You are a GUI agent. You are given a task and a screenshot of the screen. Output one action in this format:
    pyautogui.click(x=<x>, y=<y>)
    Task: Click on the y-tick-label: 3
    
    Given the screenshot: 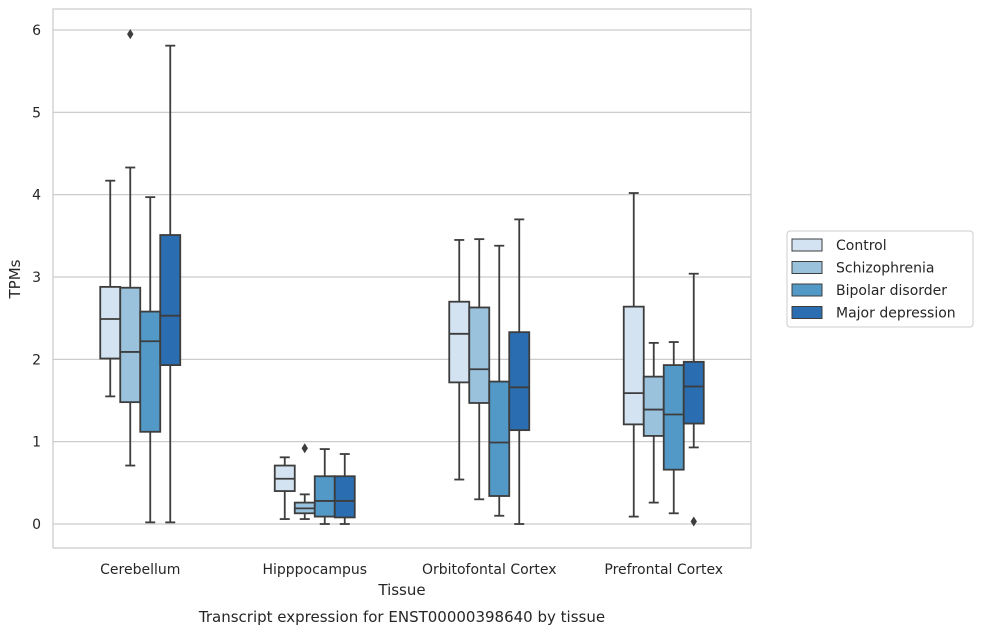 What is the action you would take?
    pyautogui.click(x=36, y=278)
    